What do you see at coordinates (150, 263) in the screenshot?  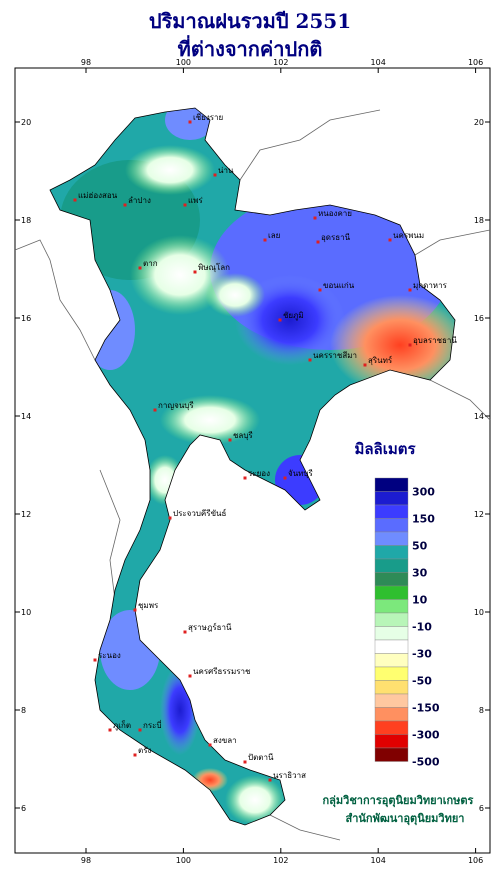 I see `city-label: ตาก` at bounding box center [150, 263].